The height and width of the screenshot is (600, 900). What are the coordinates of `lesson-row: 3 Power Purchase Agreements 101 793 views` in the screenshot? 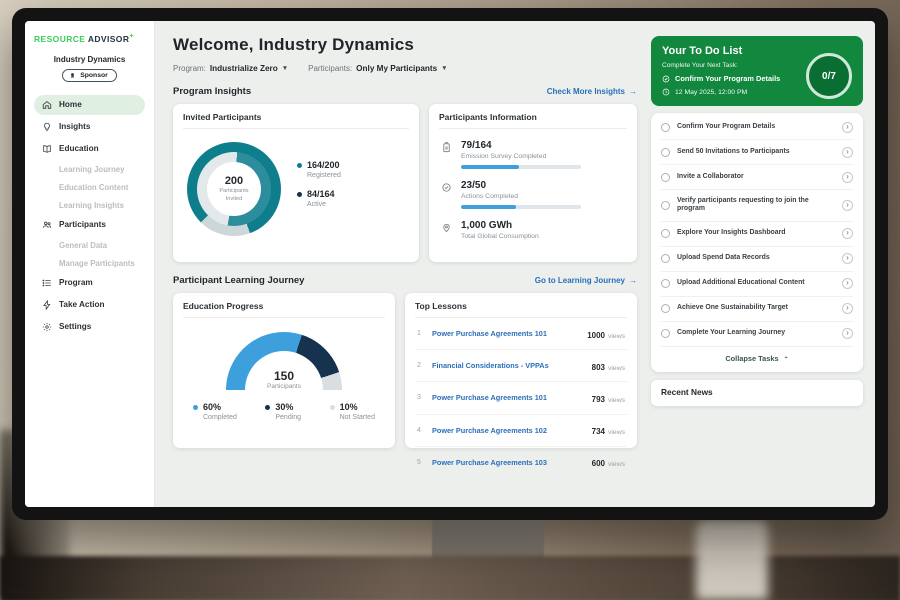 It's located at (521, 398).